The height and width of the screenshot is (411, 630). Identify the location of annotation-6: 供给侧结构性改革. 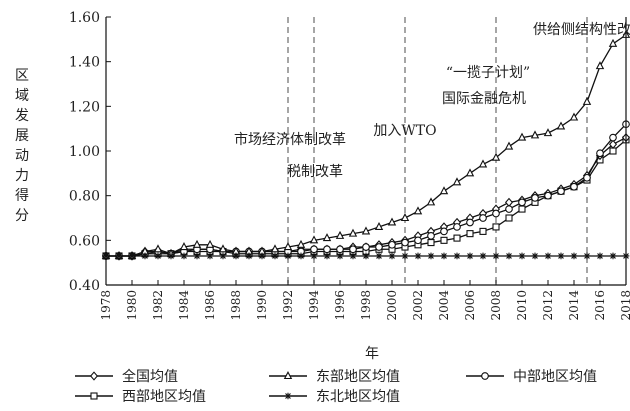
(581, 30).